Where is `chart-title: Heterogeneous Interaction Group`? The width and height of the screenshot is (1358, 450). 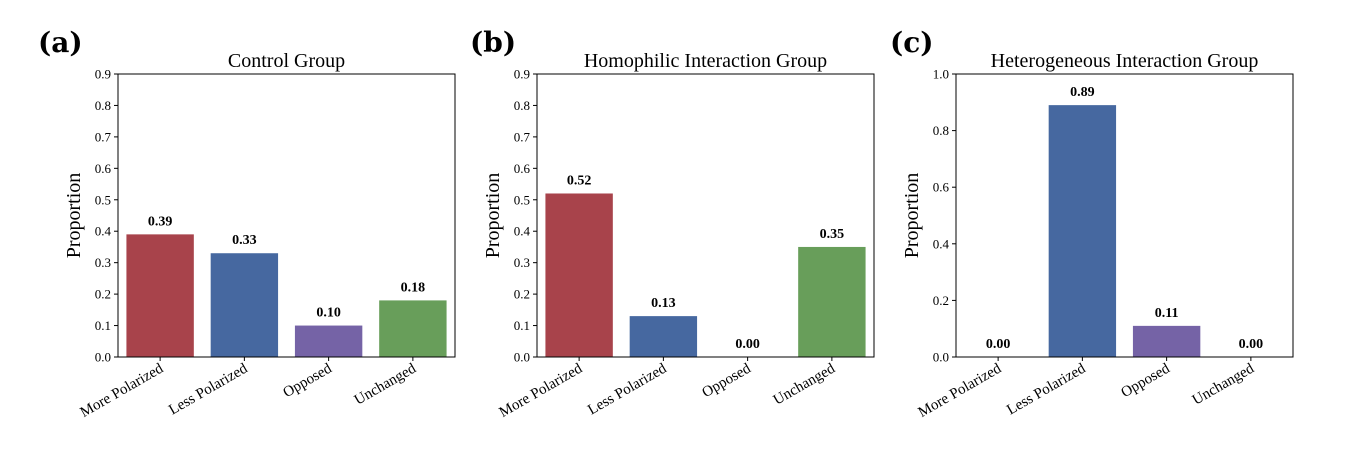
chart-title: Heterogeneous Interaction Group is located at coordinates (1125, 61).